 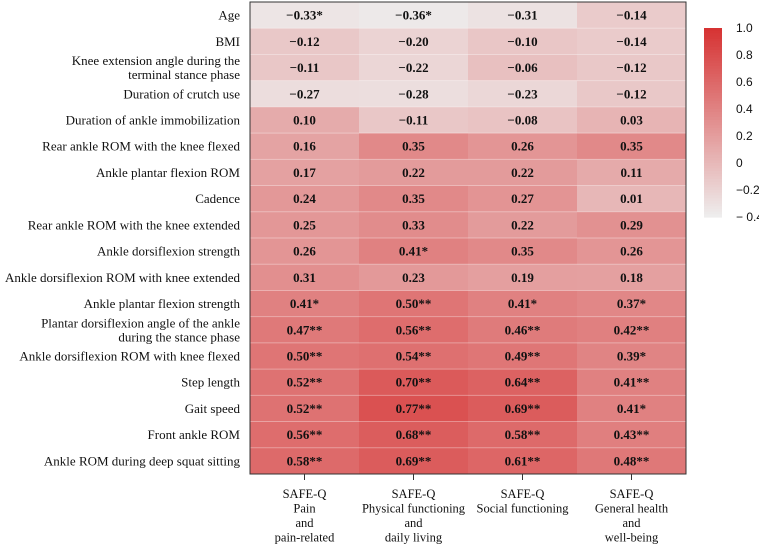 What do you see at coordinates (523, 501) in the screenshot?
I see `column-label: SAFE-Q Social functioning` at bounding box center [523, 501].